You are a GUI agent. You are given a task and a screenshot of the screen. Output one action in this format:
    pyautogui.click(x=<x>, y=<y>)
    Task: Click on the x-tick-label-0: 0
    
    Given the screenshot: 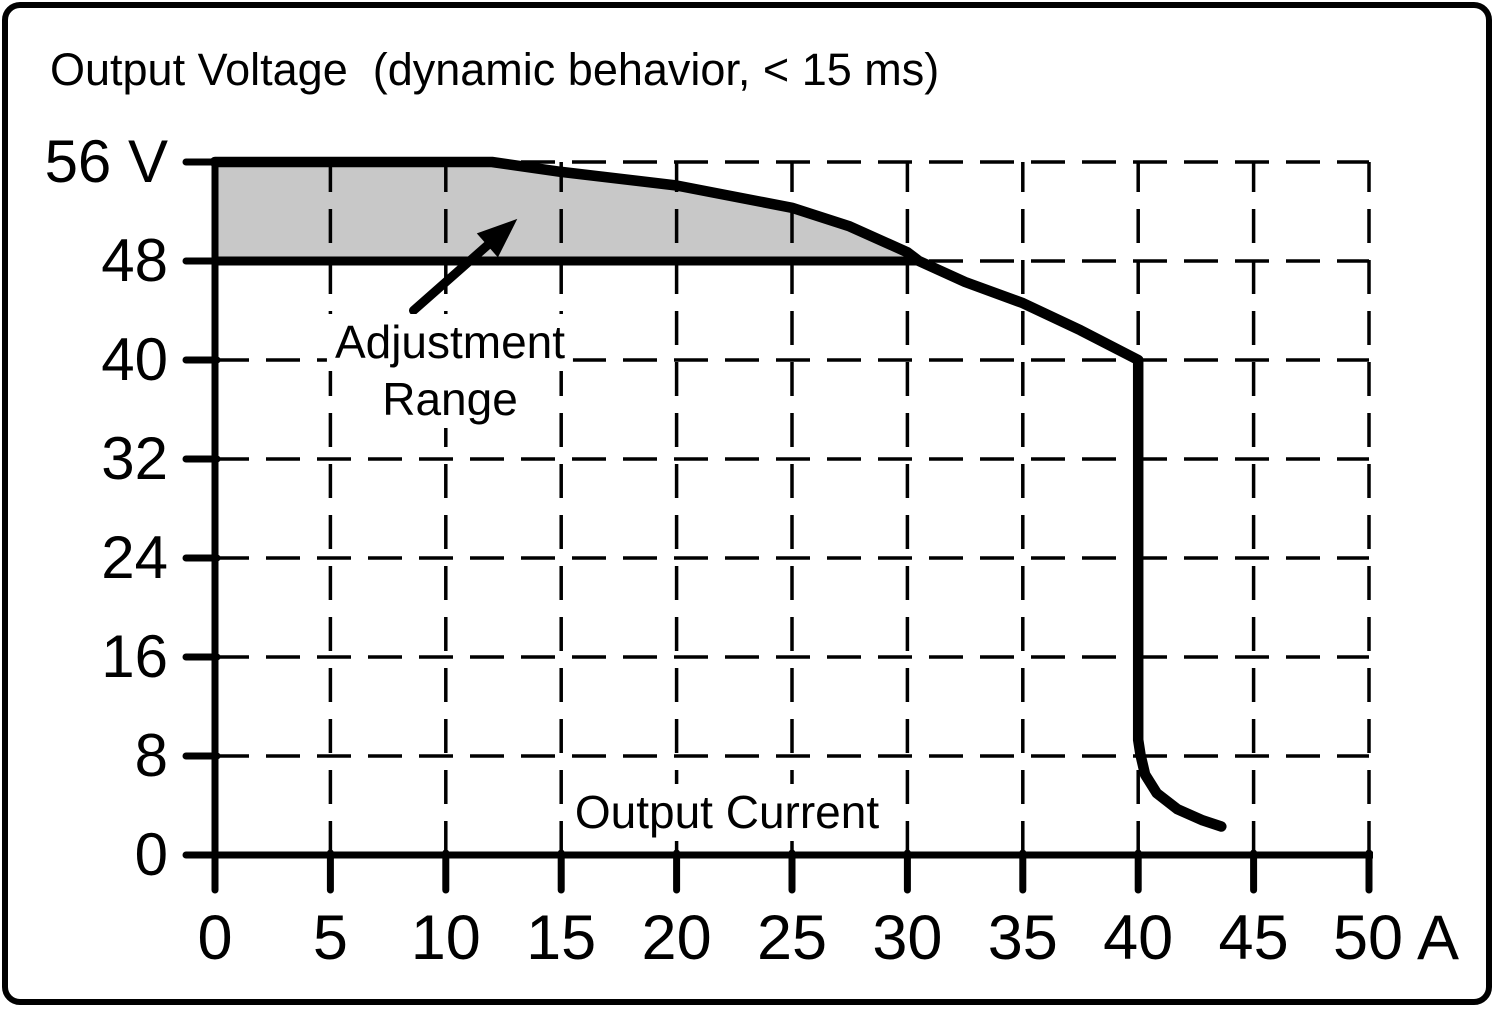 What is the action you would take?
    pyautogui.click(x=215, y=938)
    